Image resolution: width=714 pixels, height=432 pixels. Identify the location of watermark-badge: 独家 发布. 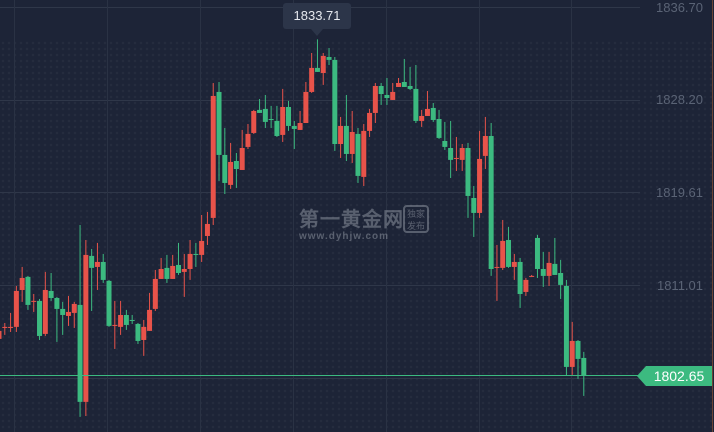
(416, 219).